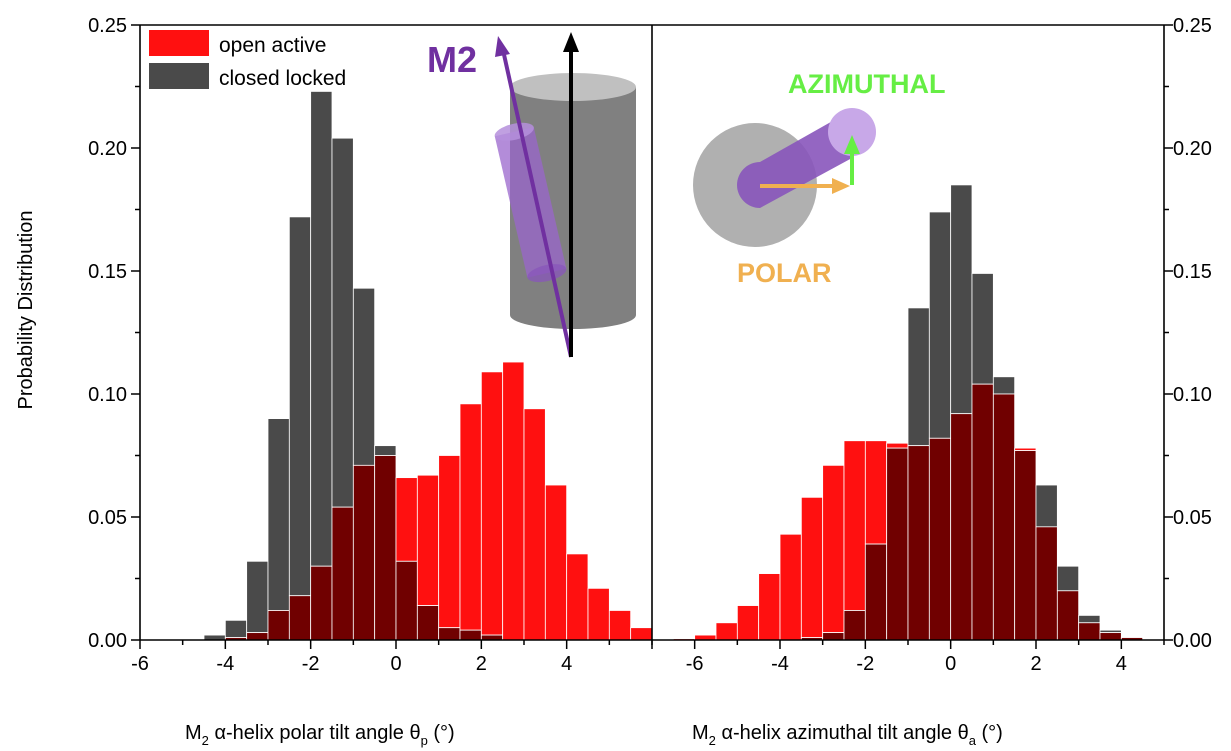 This screenshot has height=751, width=1231. What do you see at coordinates (866, 84) in the screenshot?
I see `azimuthal-label: AZIMUTHAL` at bounding box center [866, 84].